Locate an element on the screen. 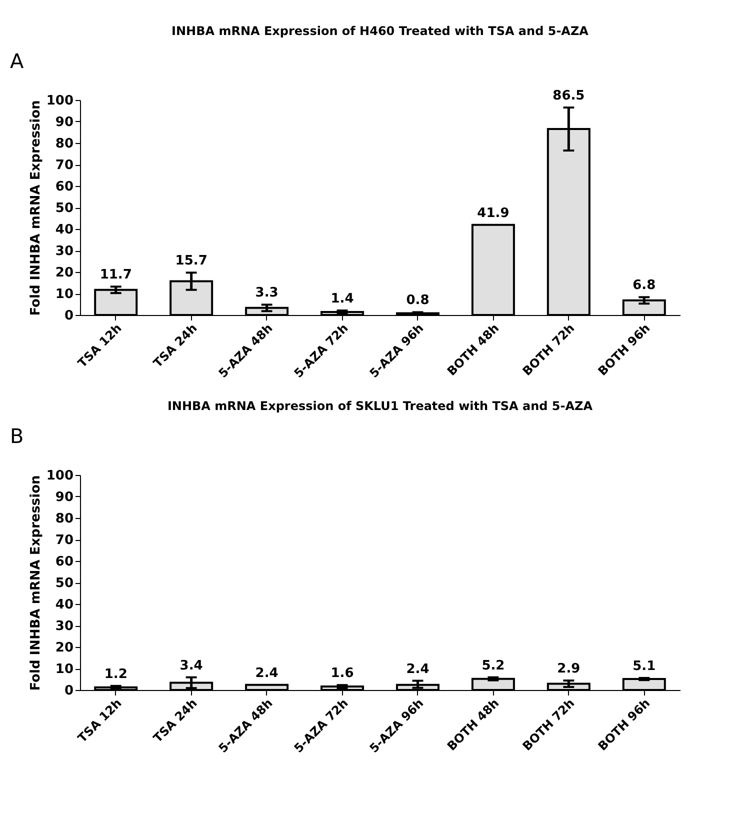 This screenshot has width=732, height=817. data-label: 2.9 is located at coordinates (568, 669).